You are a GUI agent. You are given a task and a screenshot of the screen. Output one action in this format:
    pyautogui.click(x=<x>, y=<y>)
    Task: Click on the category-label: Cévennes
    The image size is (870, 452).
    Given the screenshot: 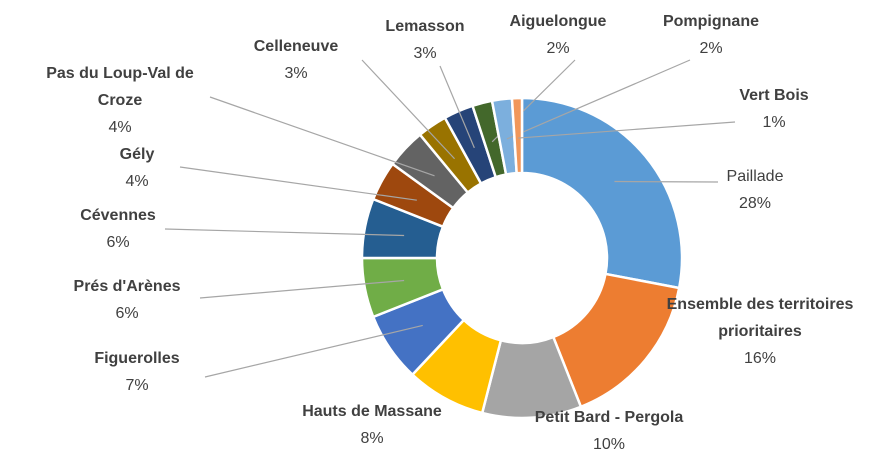 What is the action you would take?
    pyautogui.click(x=118, y=215)
    